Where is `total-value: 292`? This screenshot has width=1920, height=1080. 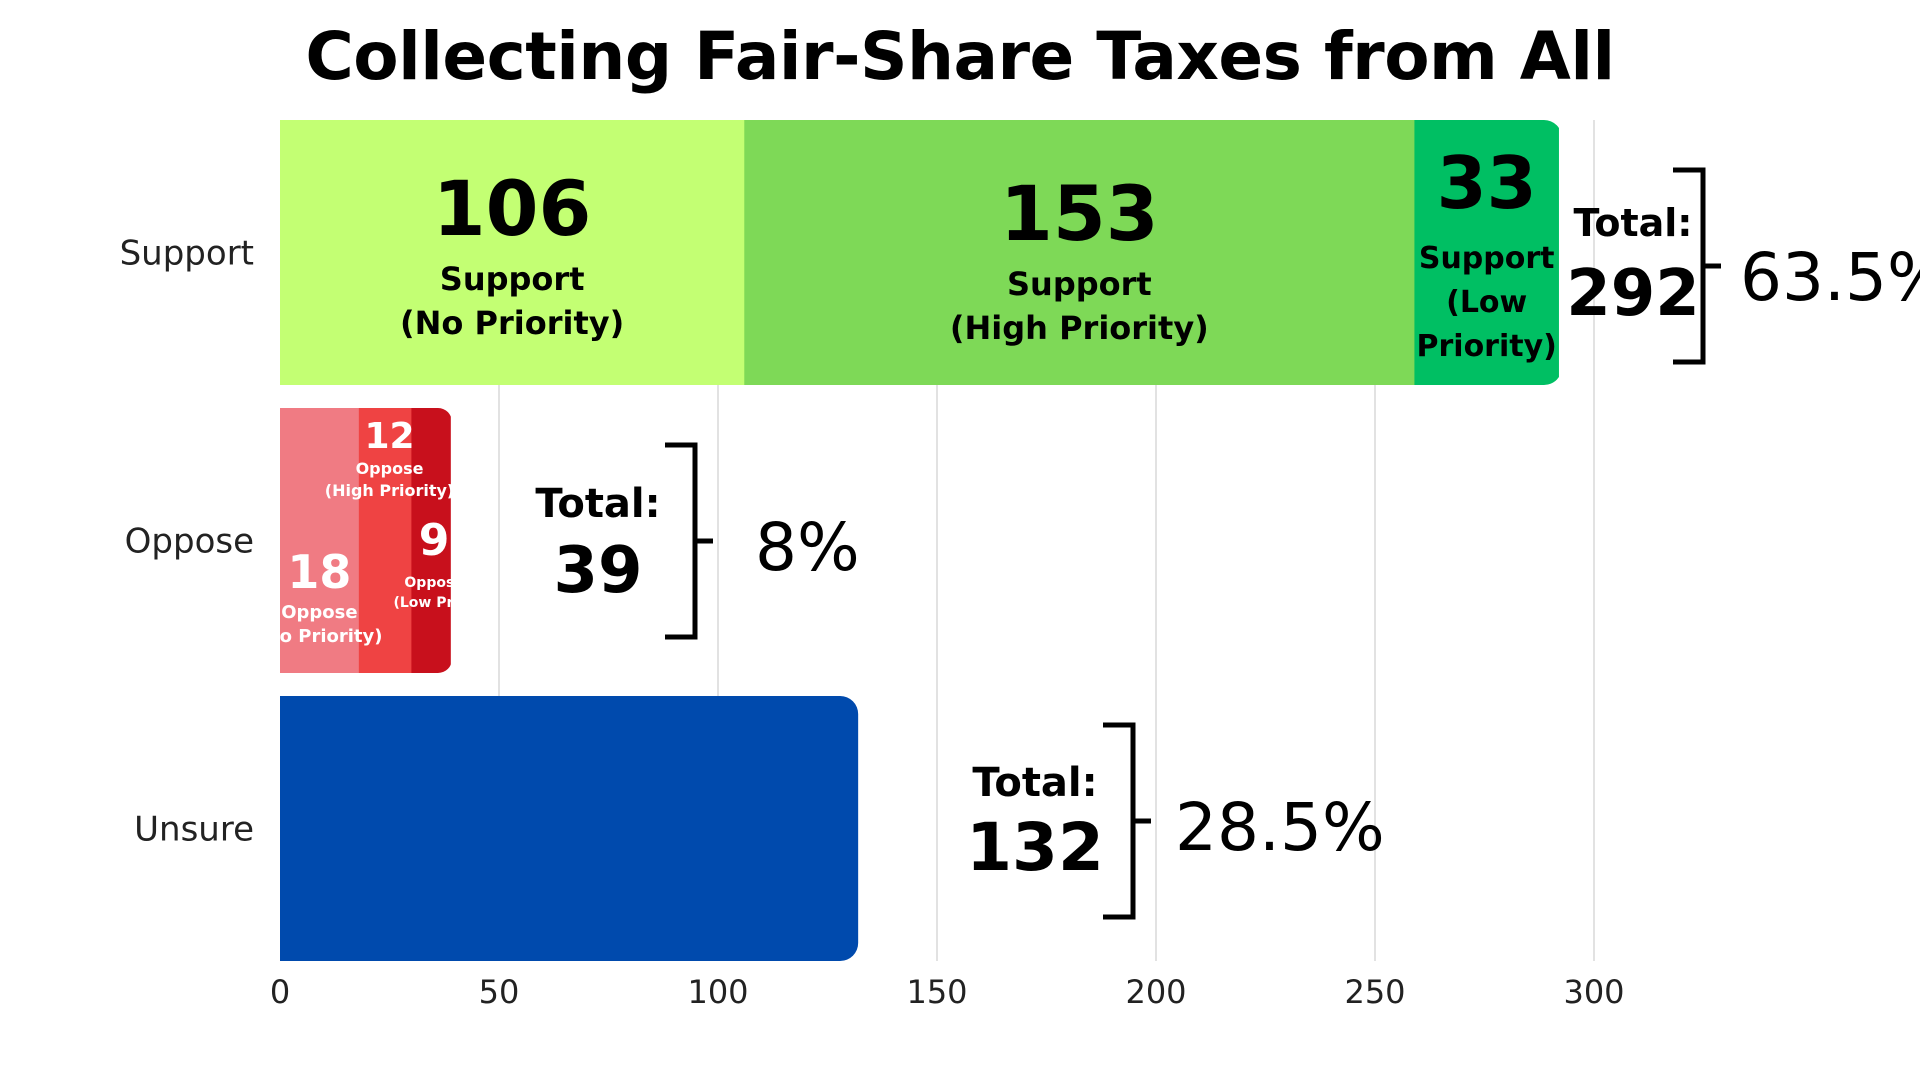 total-value: 292 is located at coordinates (1633, 294).